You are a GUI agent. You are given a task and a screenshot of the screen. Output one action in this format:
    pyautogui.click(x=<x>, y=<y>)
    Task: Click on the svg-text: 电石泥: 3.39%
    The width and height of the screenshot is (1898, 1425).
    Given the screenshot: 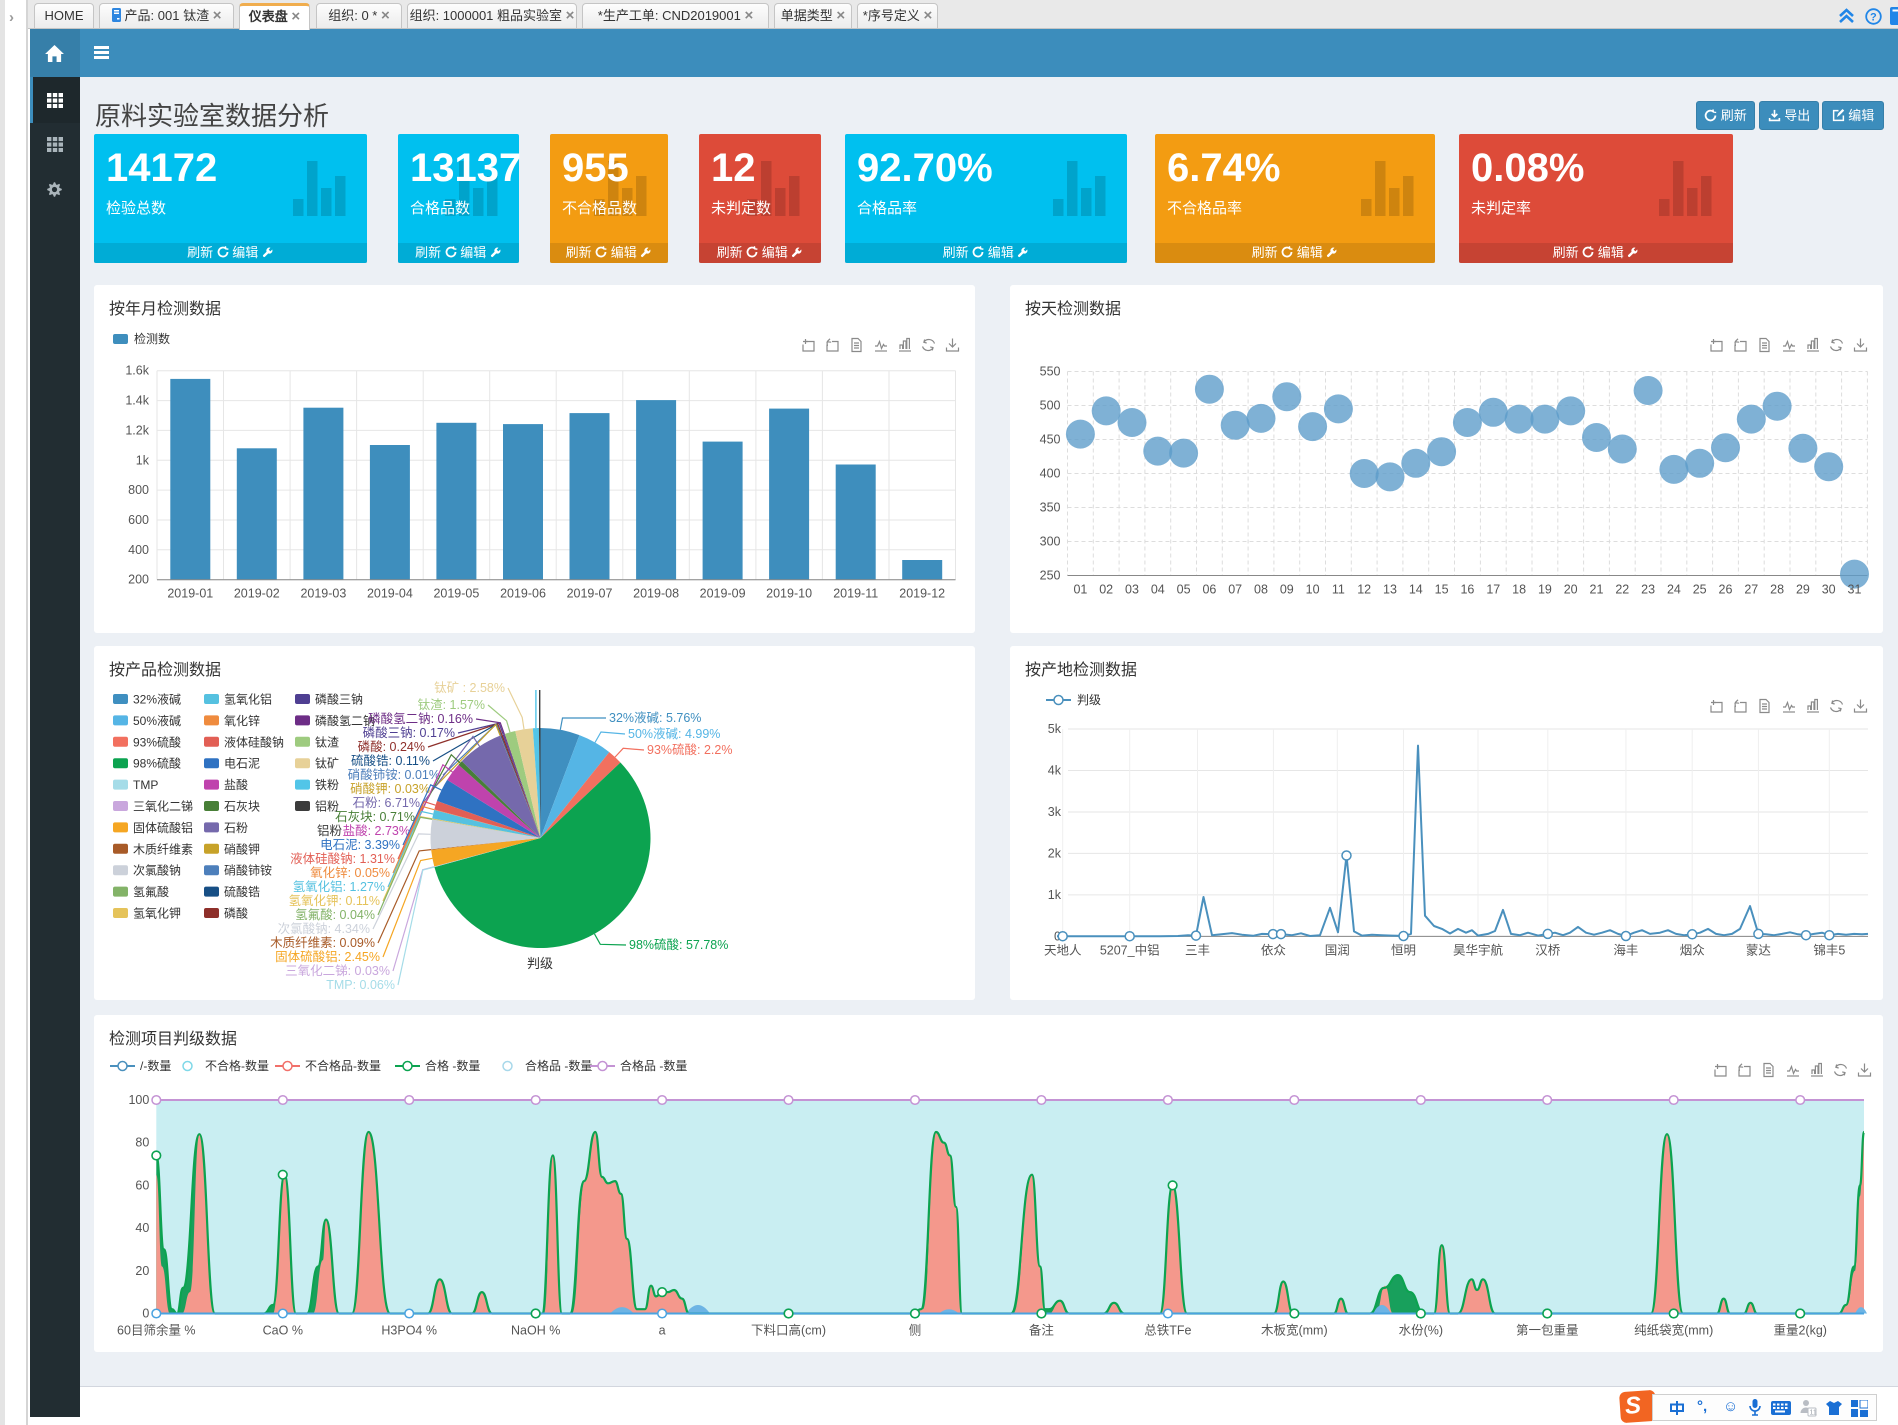 What is the action you would take?
    pyautogui.click(x=360, y=845)
    